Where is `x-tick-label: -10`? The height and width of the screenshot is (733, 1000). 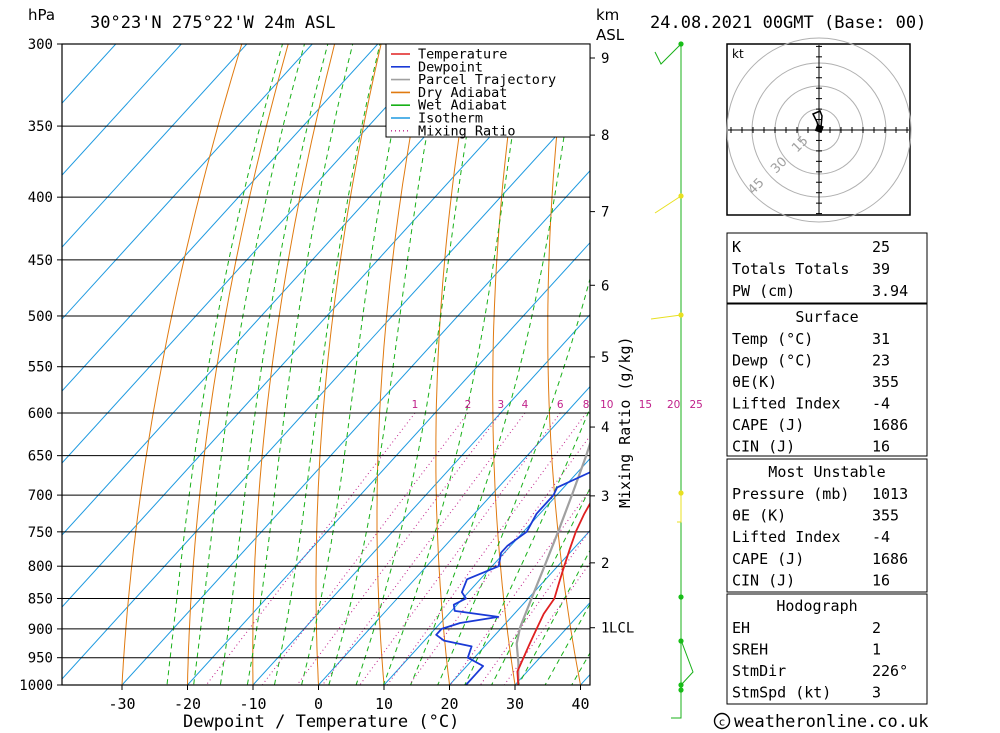
x-tick-label: -10 is located at coordinates (252, 704).